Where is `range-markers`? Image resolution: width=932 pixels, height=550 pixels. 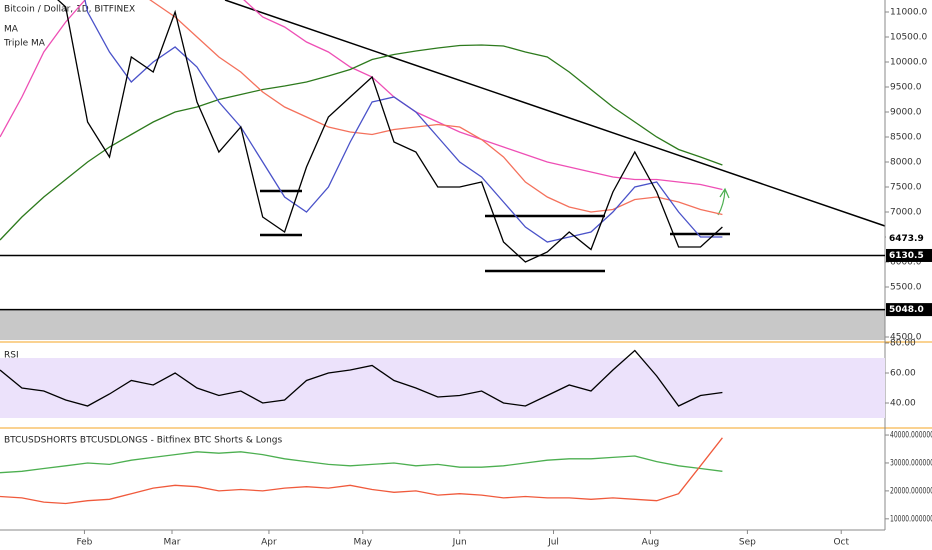
range-markers is located at coordinates (495, 231).